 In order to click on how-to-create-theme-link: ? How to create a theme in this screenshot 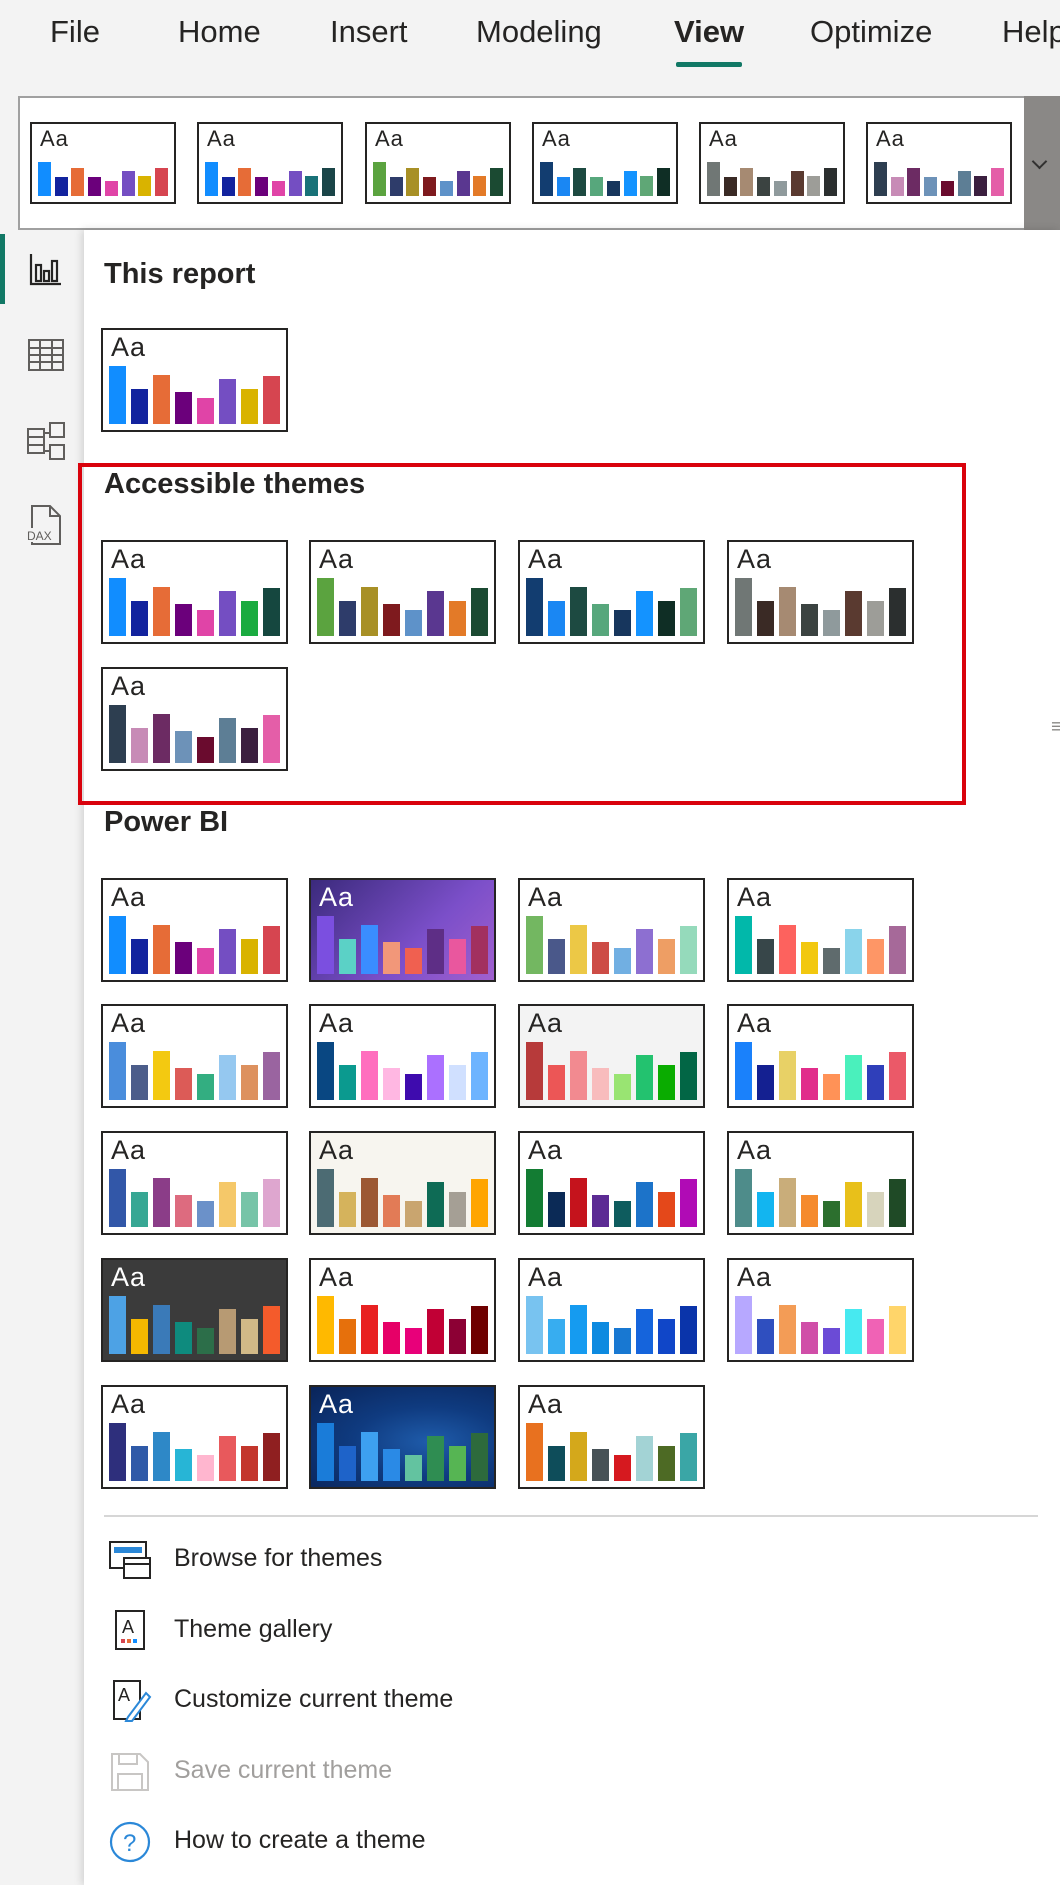, I will do `click(554, 1842)`.